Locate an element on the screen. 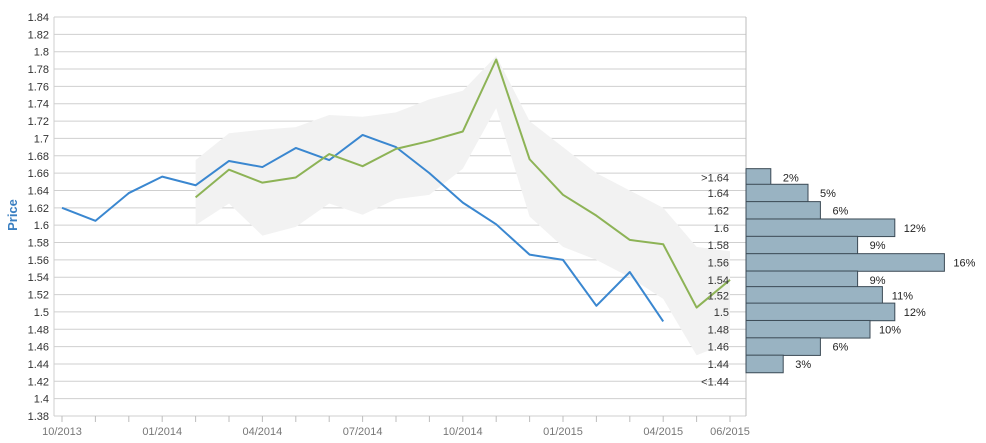 The height and width of the screenshot is (443, 986). y-tick-label: 1.38 is located at coordinates (38, 417).